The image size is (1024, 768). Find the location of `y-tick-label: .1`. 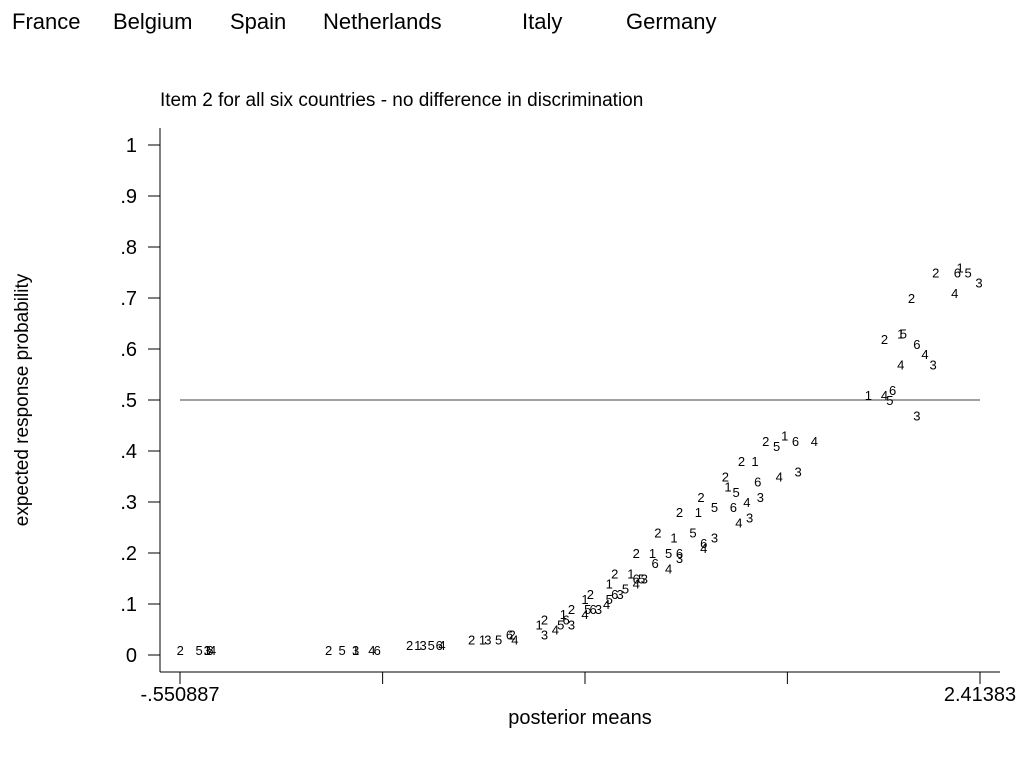

y-tick-label: .1 is located at coordinates (128, 605).